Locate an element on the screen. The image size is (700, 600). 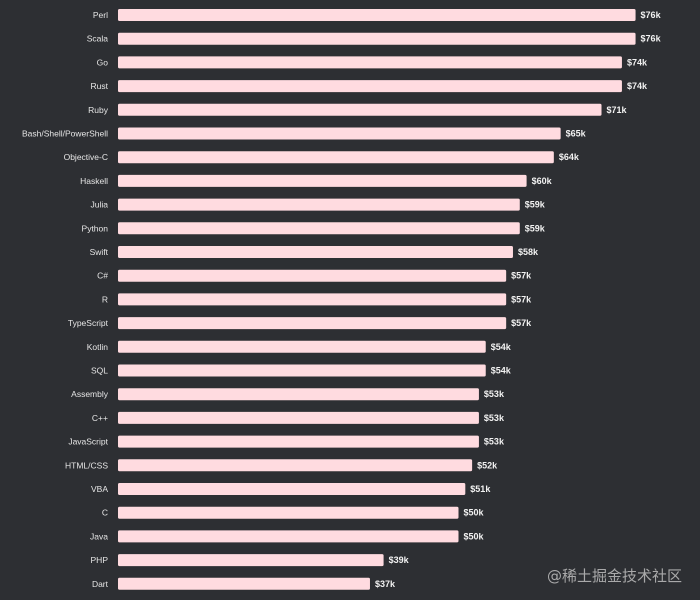
value-label-vba: $51k is located at coordinates (480, 489).